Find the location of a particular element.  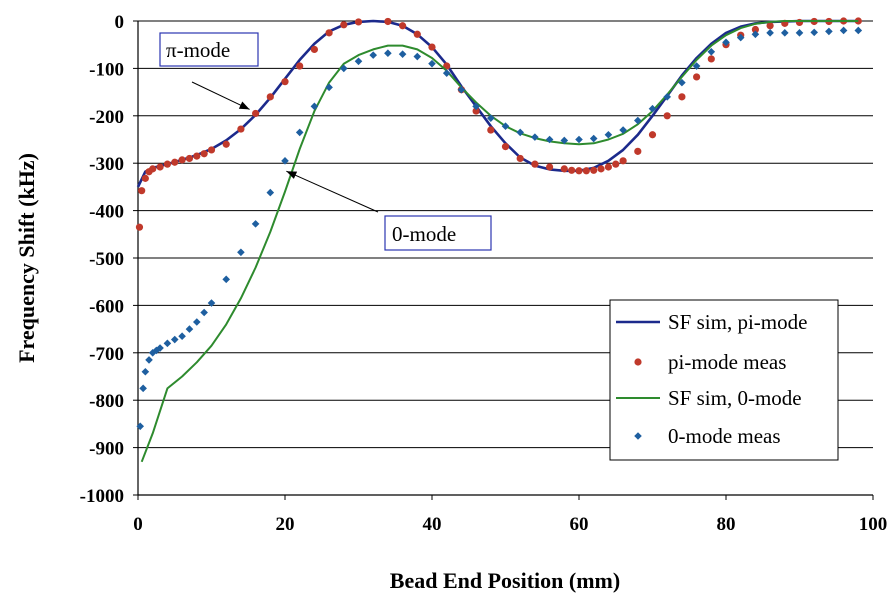

annotations: π-mode 0-mode is located at coordinates (325, 141).